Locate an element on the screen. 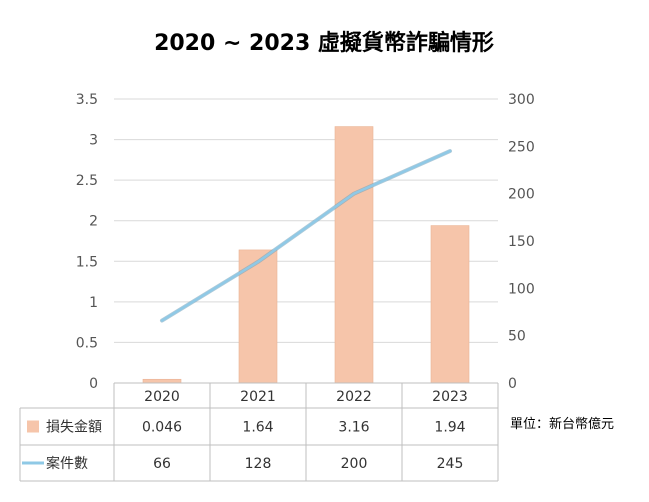 Image resolution: width=649 pixels, height=502 pixels. legend-swatch-bar is located at coordinates (33, 427).